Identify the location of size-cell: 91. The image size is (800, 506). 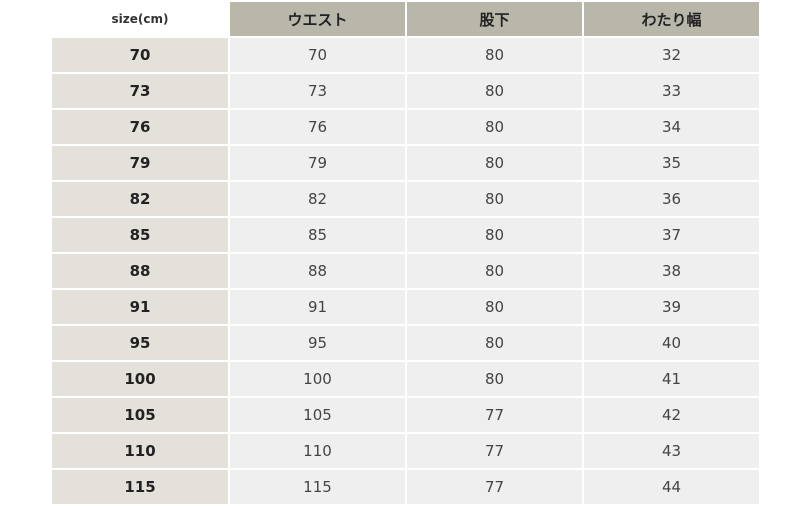
(140, 307).